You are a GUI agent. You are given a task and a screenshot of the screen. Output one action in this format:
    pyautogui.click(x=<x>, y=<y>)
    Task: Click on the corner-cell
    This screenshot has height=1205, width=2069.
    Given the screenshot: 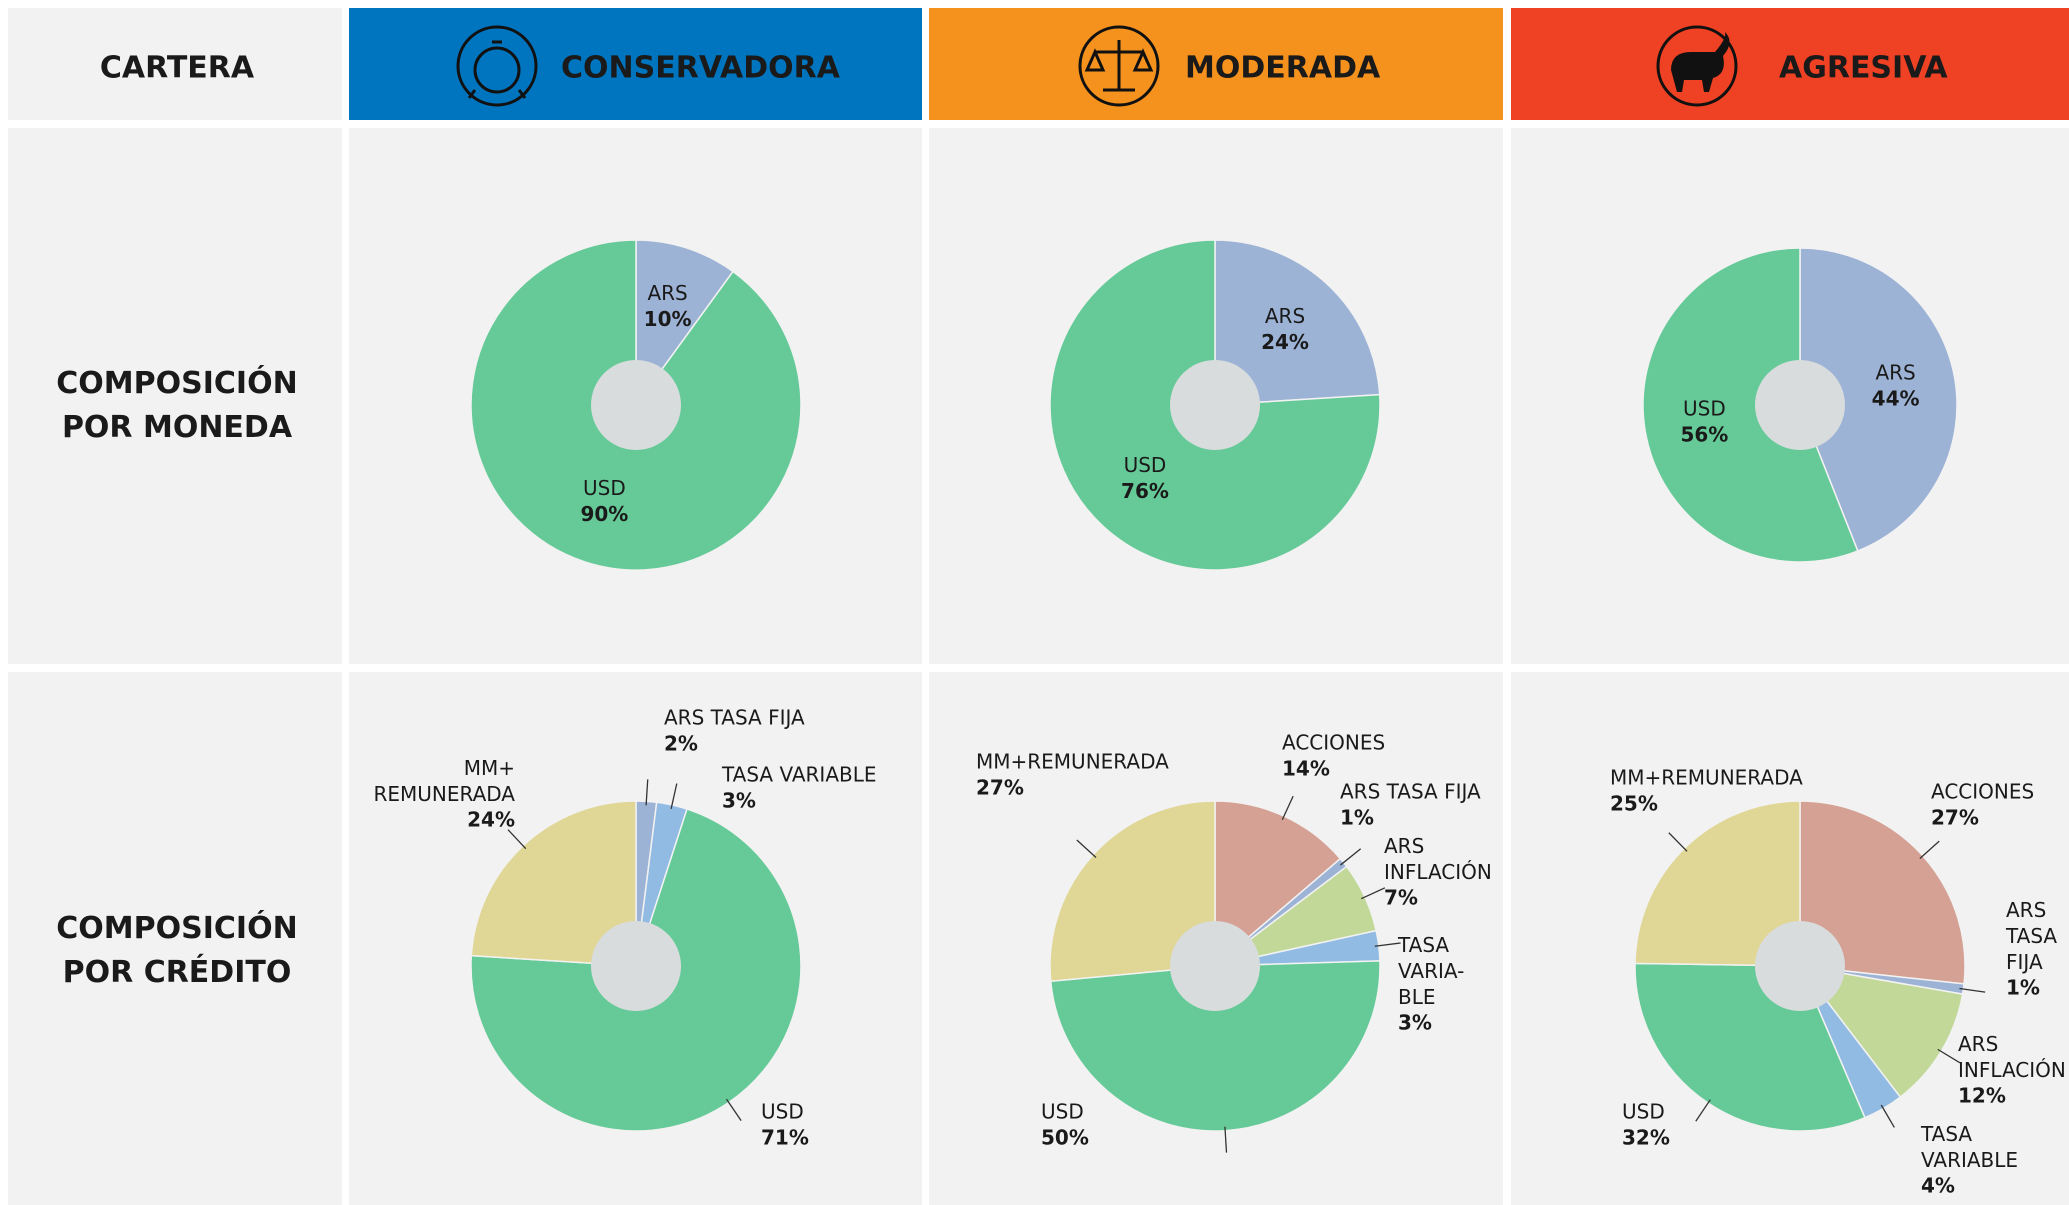 What is the action you would take?
    pyautogui.click(x=175, y=64)
    